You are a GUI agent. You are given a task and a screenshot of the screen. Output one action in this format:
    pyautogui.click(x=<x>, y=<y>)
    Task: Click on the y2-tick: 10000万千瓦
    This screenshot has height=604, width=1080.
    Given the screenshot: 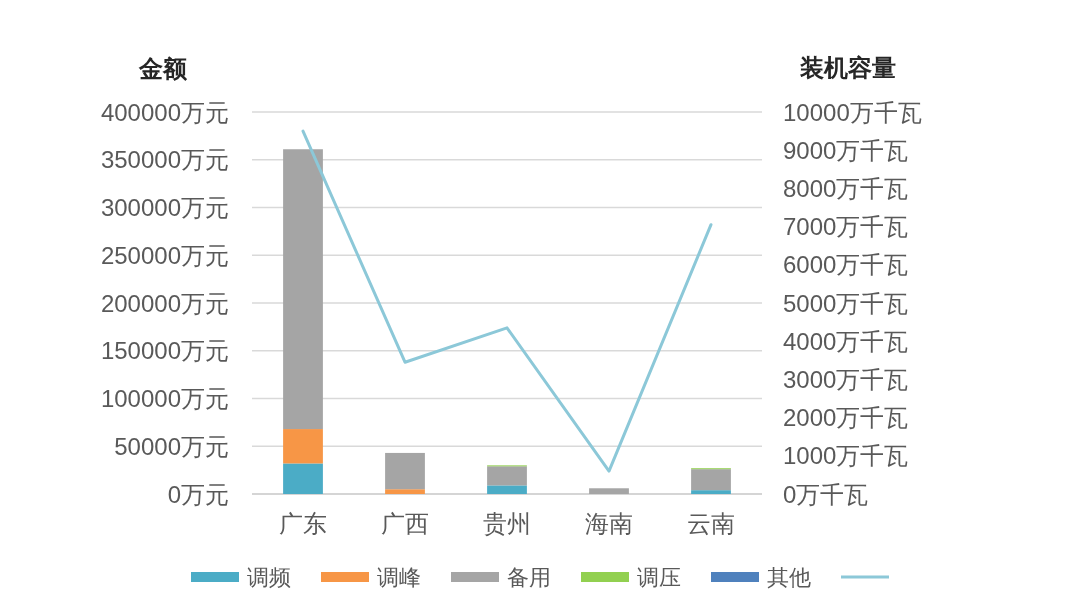 What is the action you would take?
    pyautogui.click(x=852, y=112)
    